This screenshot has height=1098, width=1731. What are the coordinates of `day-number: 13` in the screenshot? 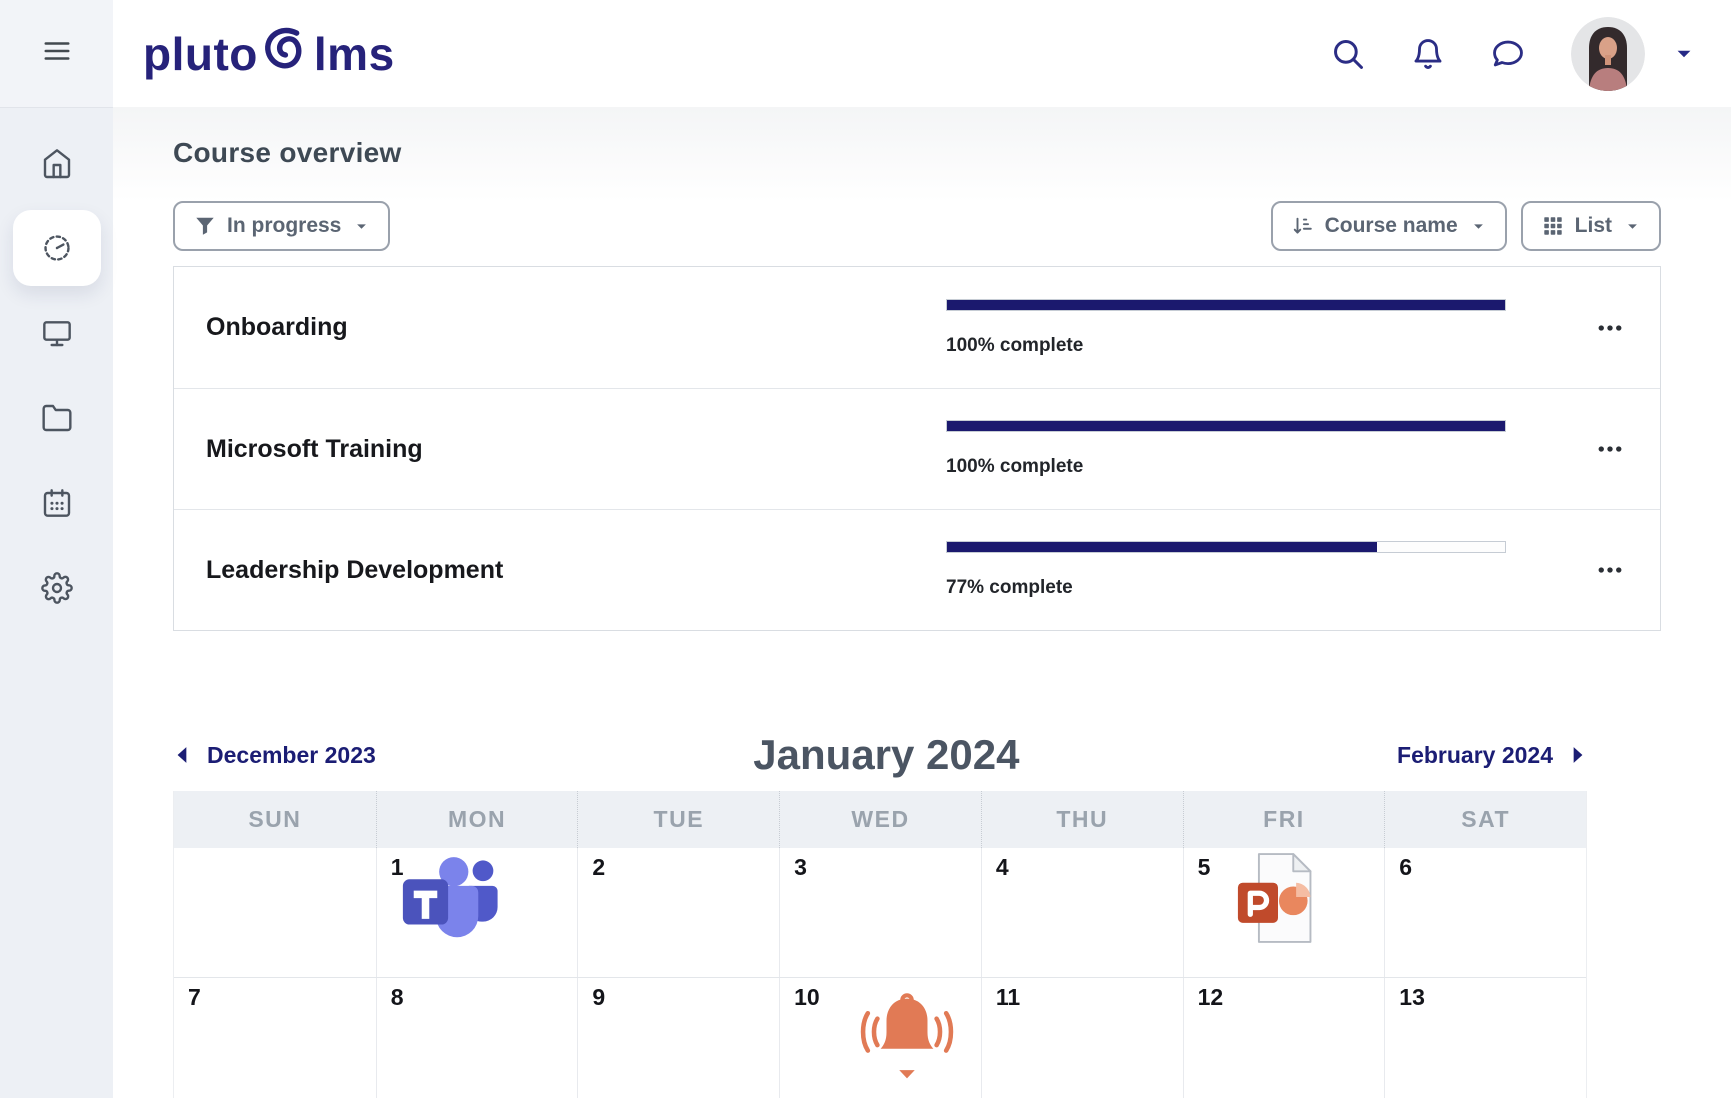 It's located at (1412, 997).